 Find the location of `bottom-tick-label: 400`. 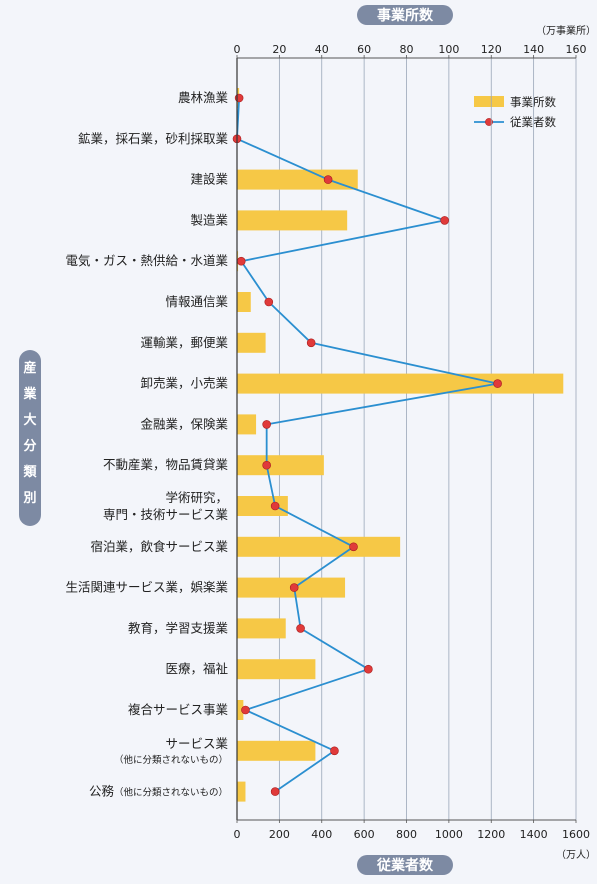

bottom-tick-label: 400 is located at coordinates (321, 834).